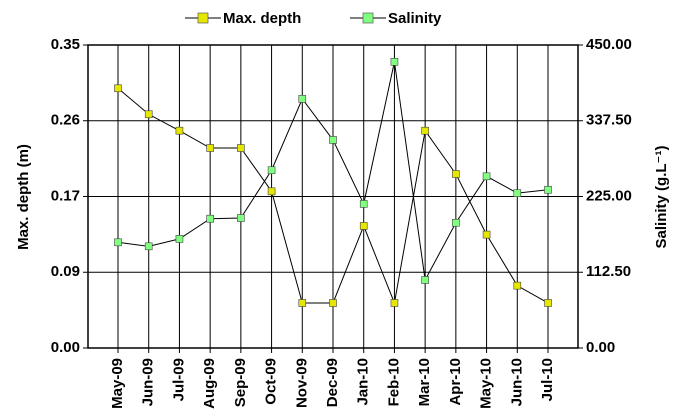 This screenshot has width=682, height=411. I want to click on y2-tick-label: 450.00, so click(609, 44).